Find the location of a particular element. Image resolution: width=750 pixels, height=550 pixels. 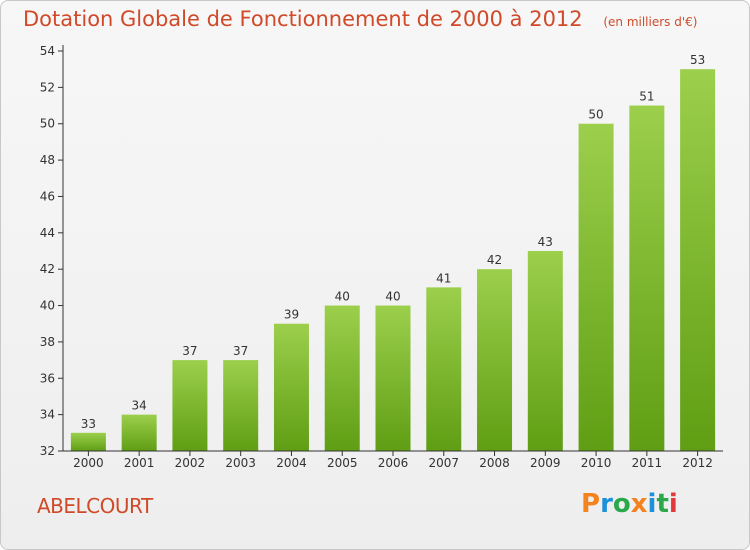

x-tick-label: 2003 is located at coordinates (240, 463).